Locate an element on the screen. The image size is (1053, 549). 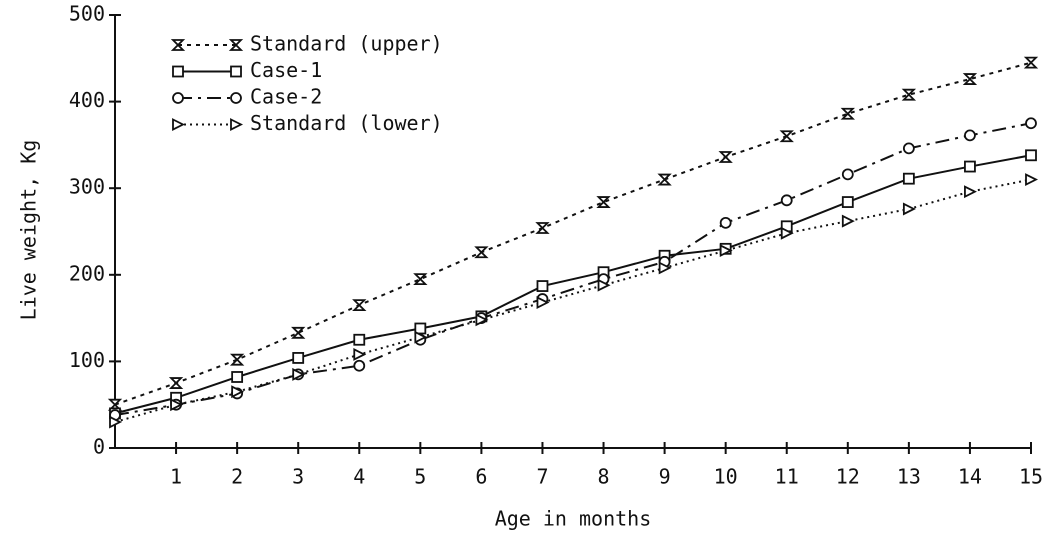
x-tick-label: 9 is located at coordinates (665, 477).